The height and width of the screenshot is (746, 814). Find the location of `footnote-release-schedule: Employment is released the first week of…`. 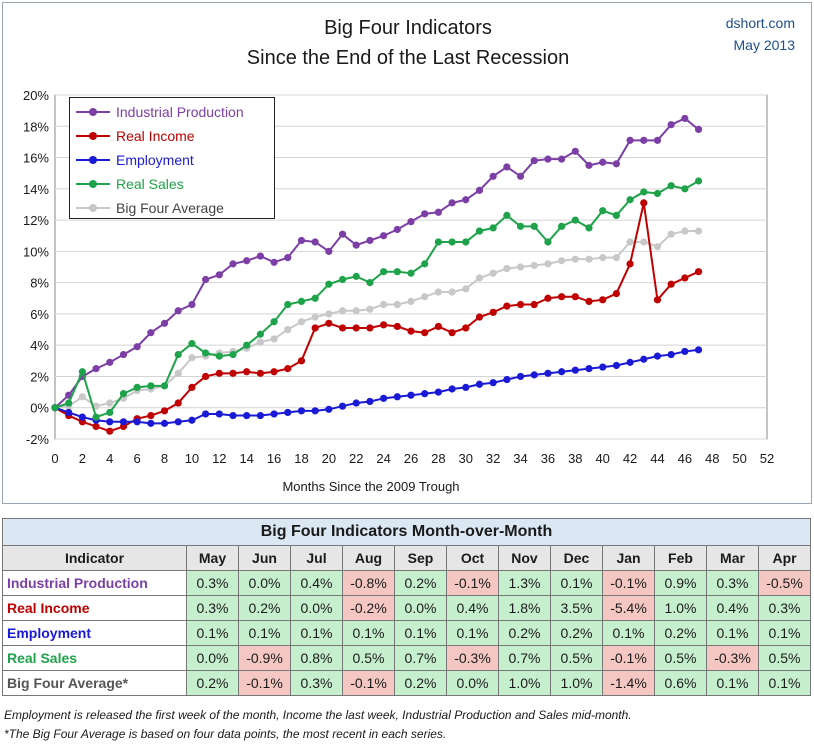

footnote-release-schedule: Employment is released the first week of… is located at coordinates (318, 715).